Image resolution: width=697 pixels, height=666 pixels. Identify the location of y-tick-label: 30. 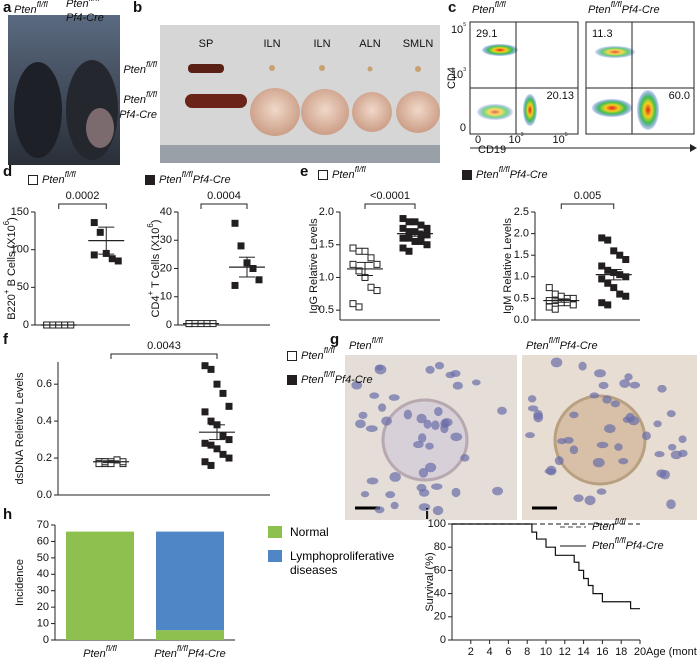
(43, 591).